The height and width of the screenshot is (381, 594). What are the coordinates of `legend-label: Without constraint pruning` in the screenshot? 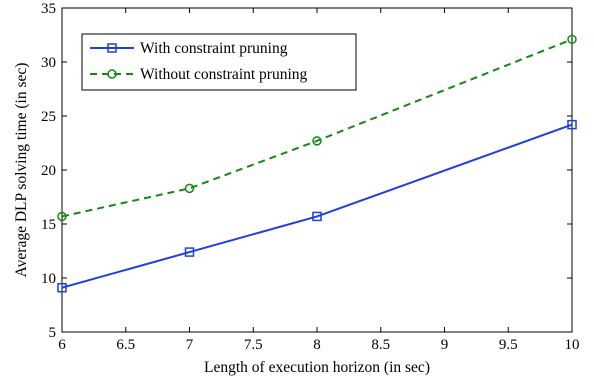 It's located at (224, 74).